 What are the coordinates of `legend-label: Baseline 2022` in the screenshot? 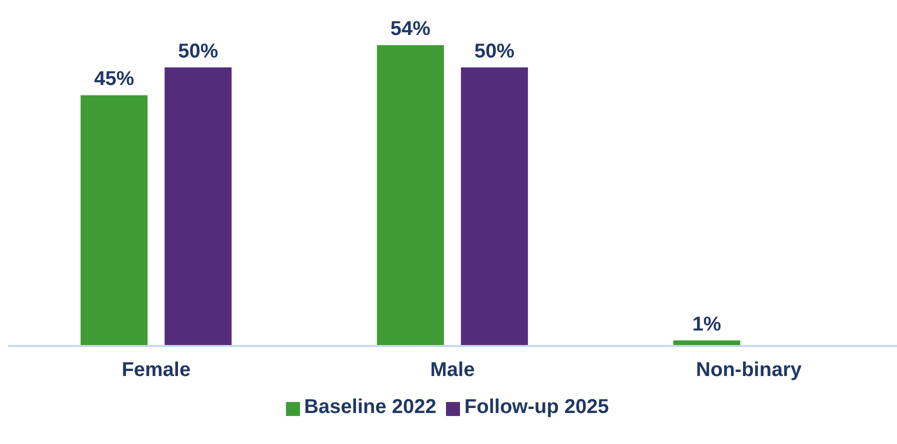 It's located at (370, 407).